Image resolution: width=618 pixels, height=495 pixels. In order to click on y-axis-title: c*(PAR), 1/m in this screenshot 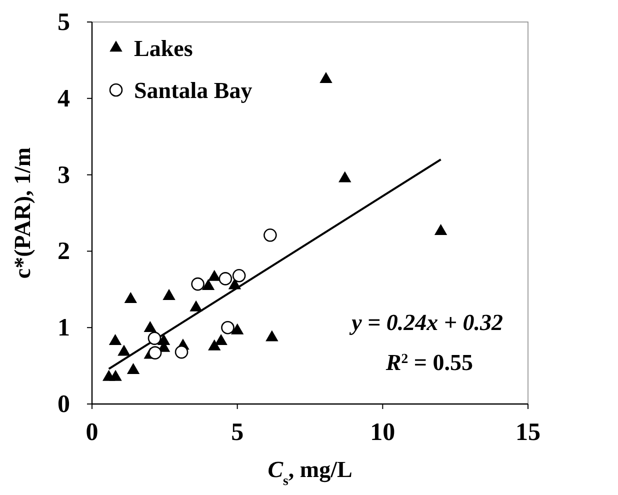, I will do `click(22, 213)`.